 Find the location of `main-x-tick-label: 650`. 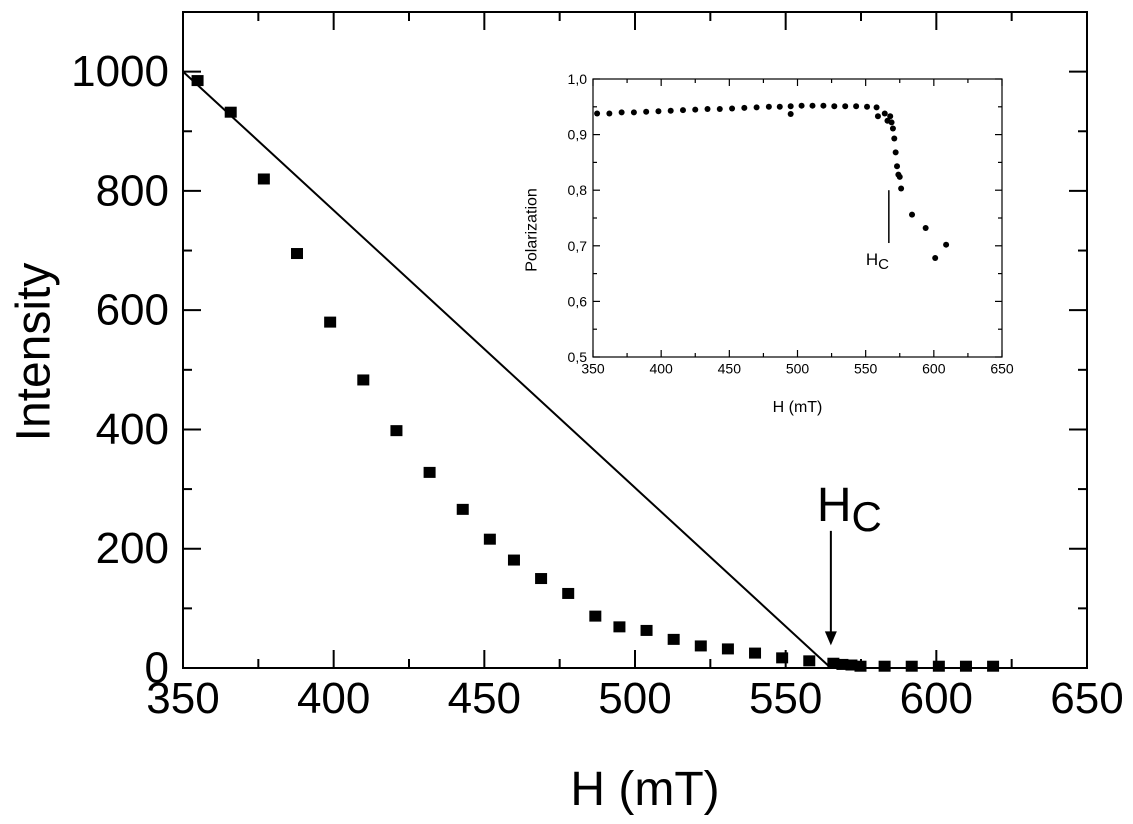

main-x-tick-label: 650 is located at coordinates (1086, 698).